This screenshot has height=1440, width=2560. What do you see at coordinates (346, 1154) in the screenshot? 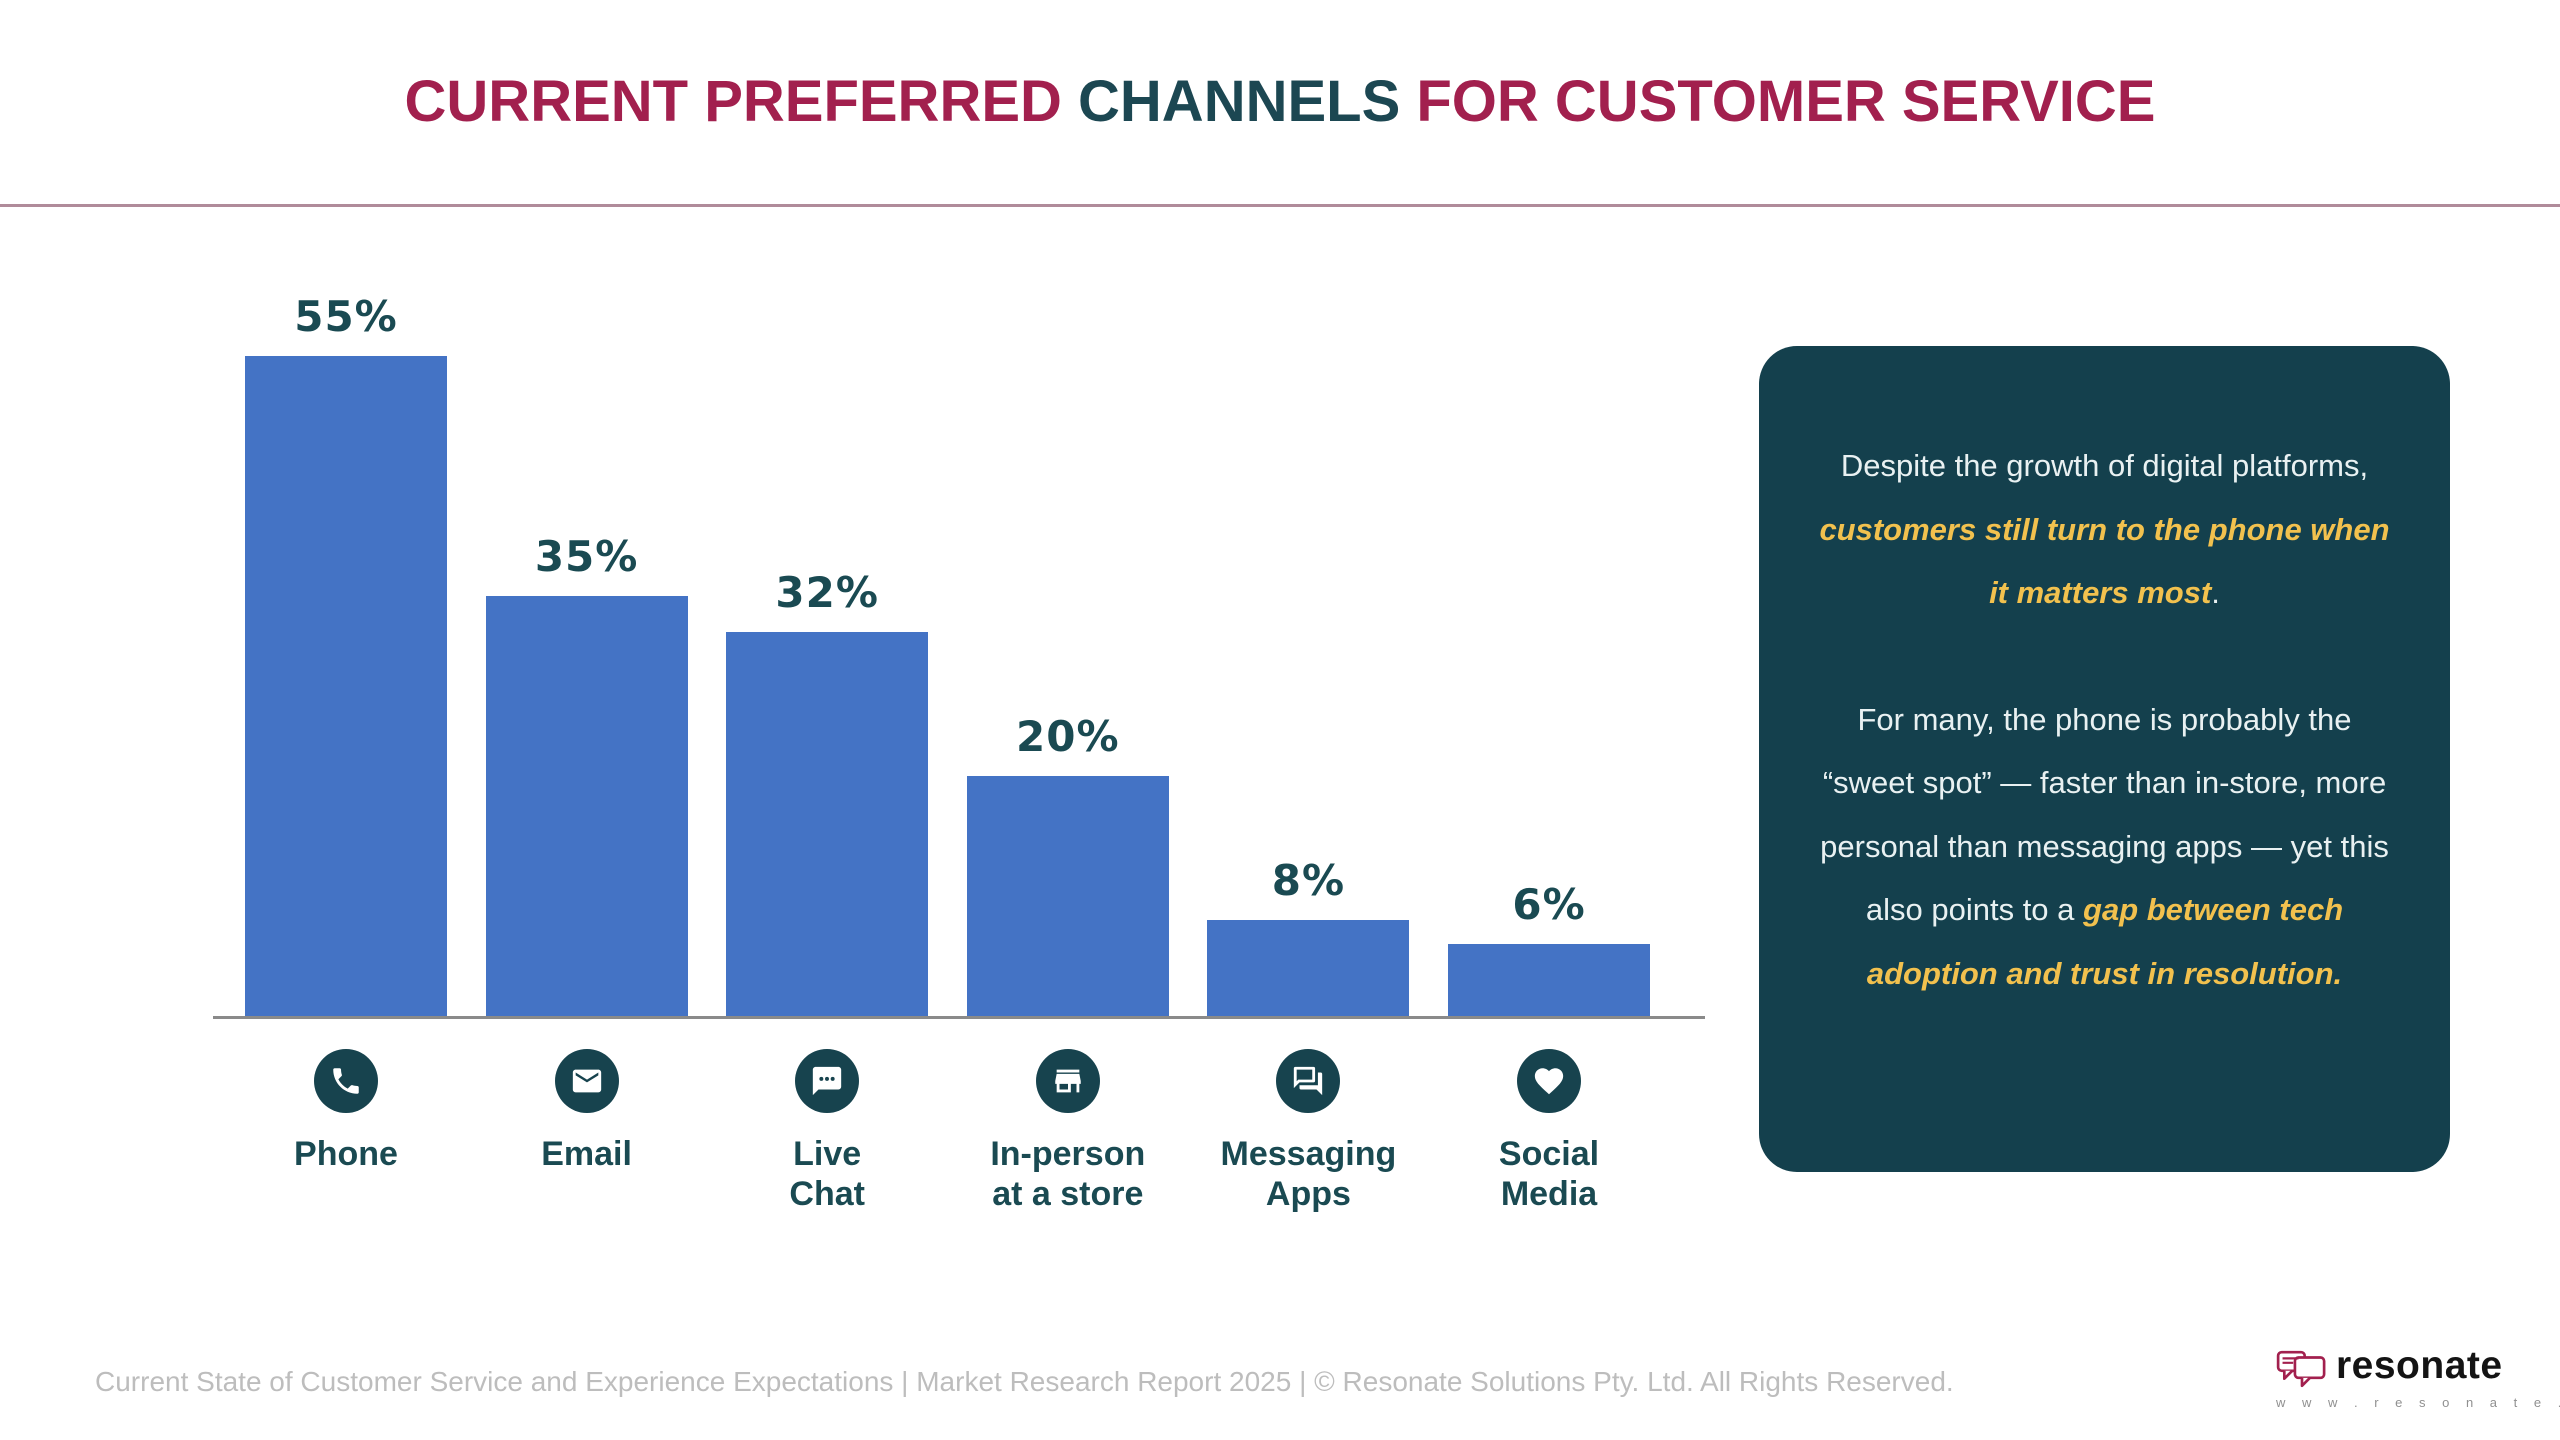
I see `category-label: Phone` at bounding box center [346, 1154].